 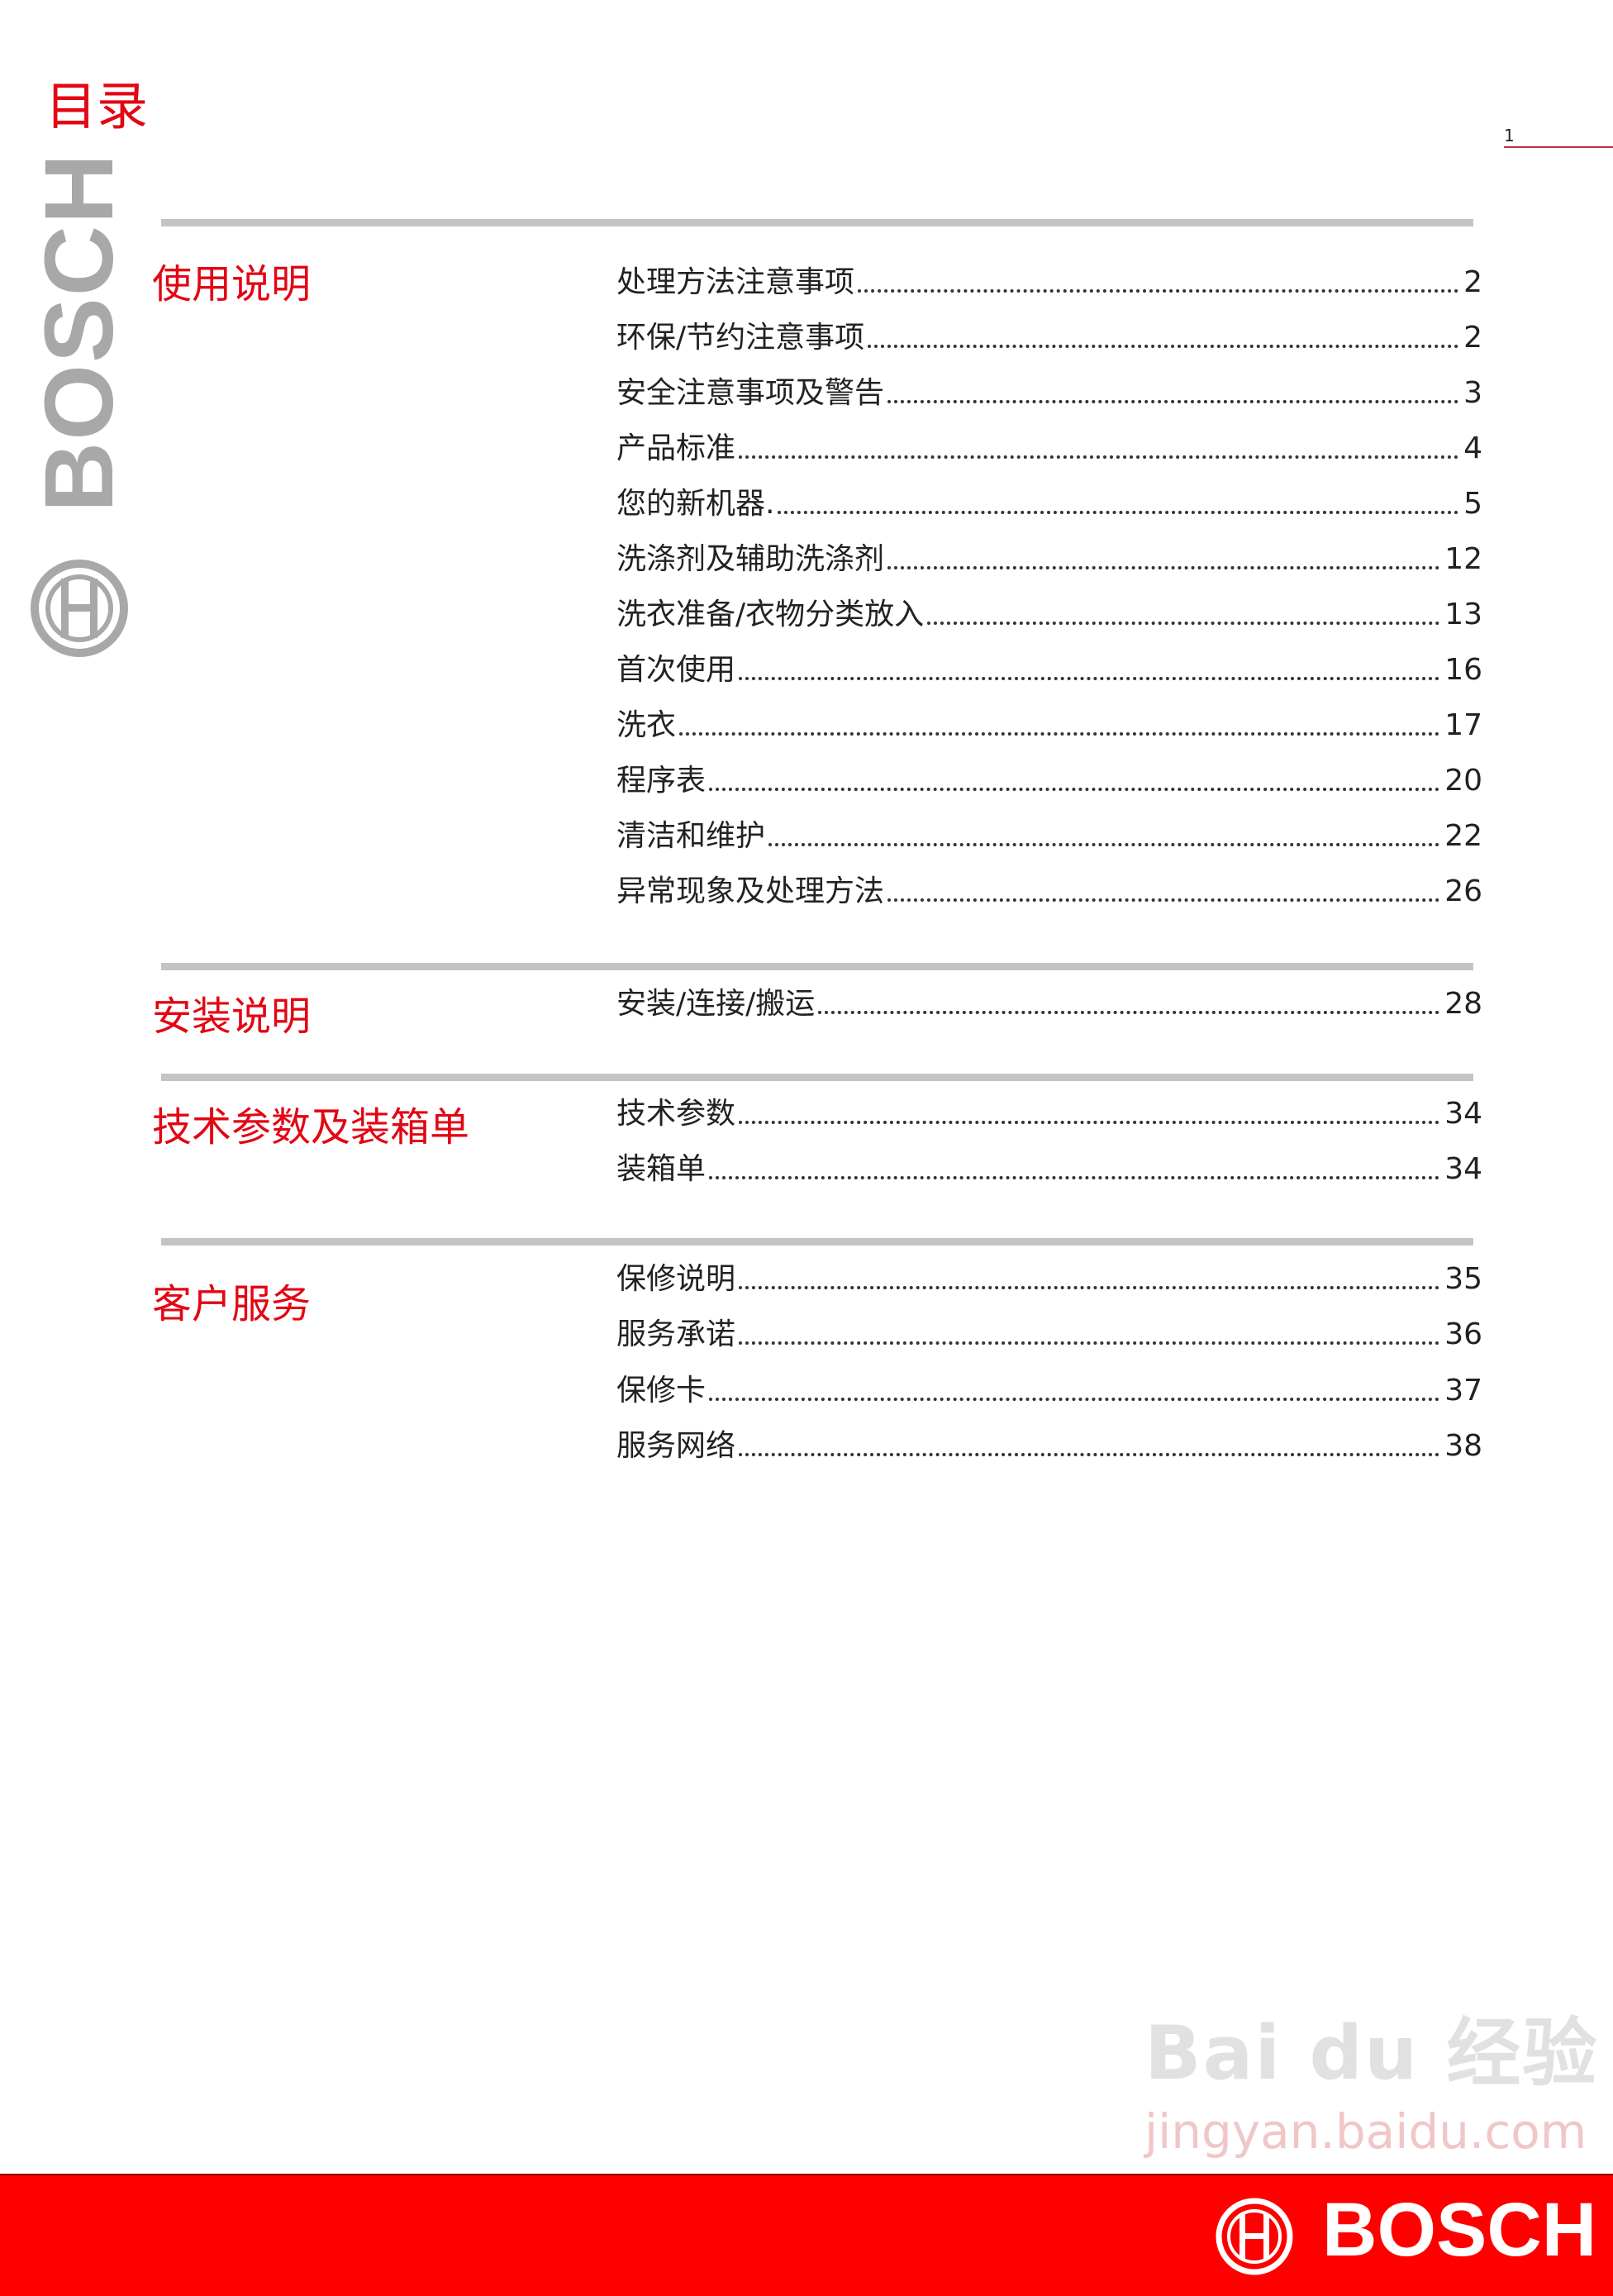 I want to click on toc-entry: 服务网络 38, so click(x=1049, y=1444).